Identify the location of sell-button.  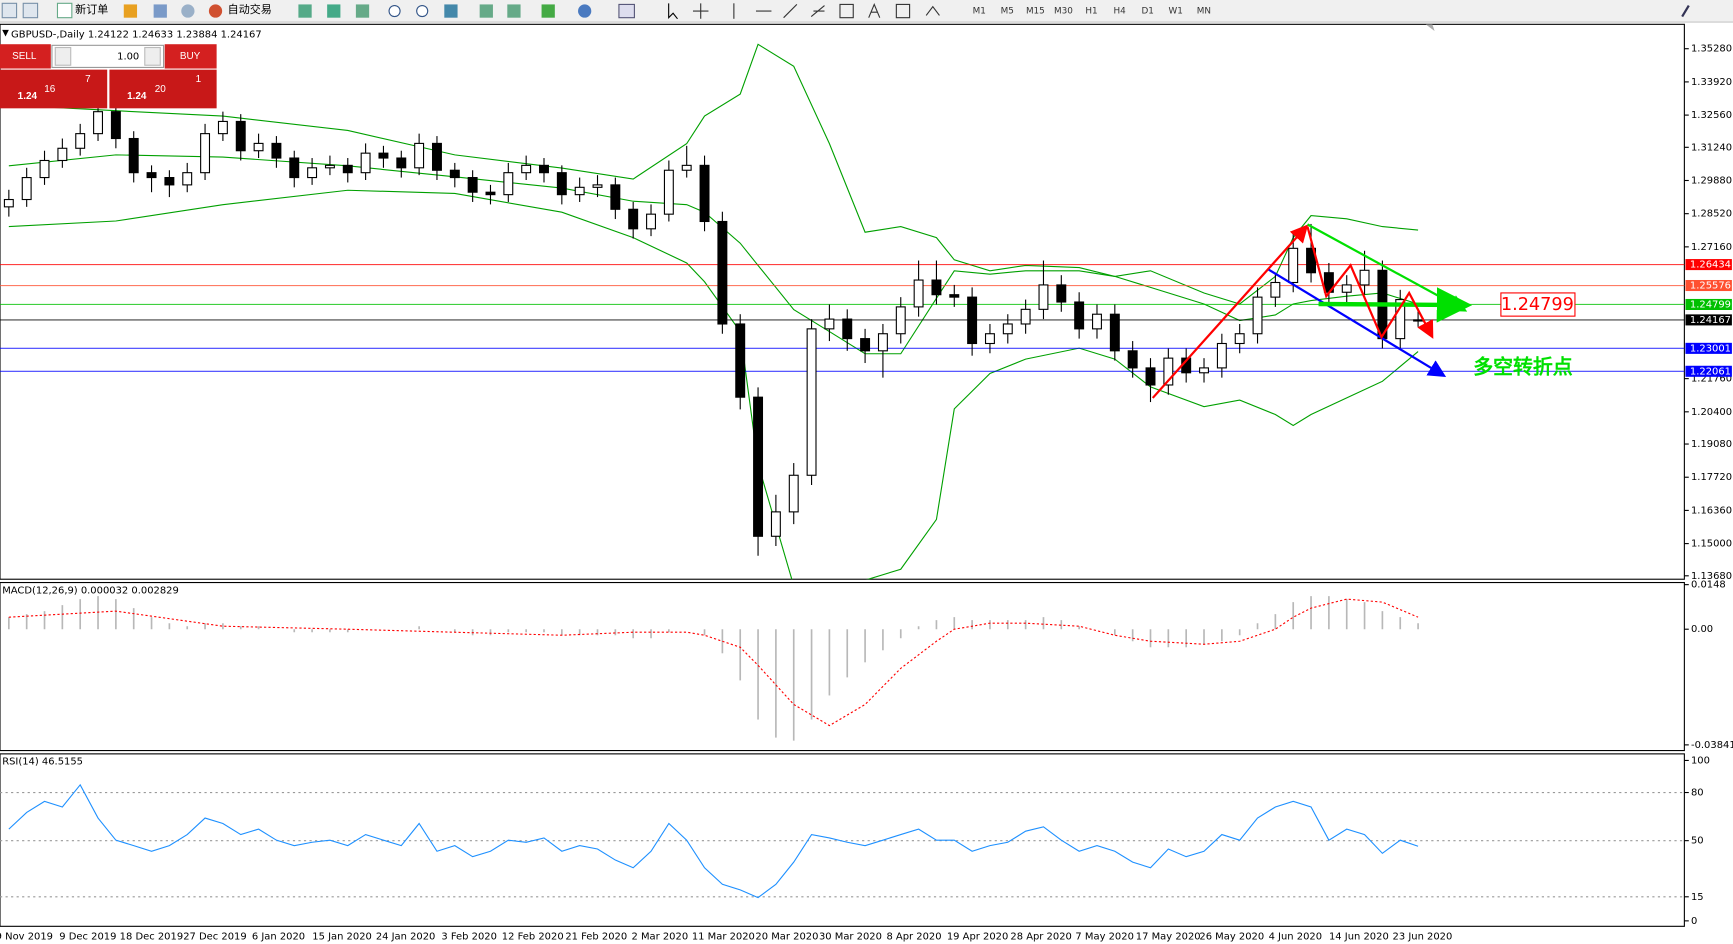
(25, 56).